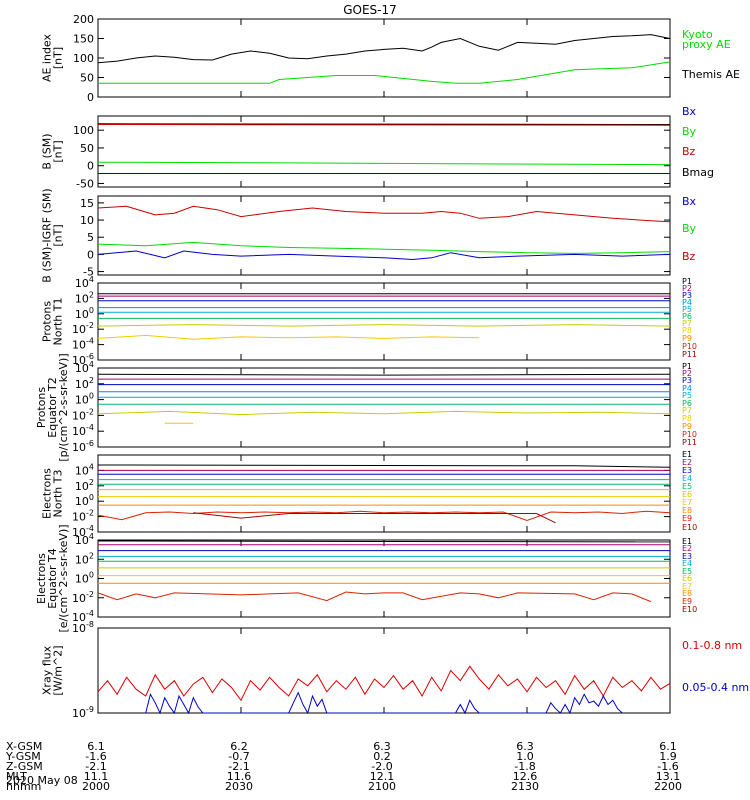 This screenshot has height=800, width=750. I want to click on y-tick-label: -5, so click(88, 272).